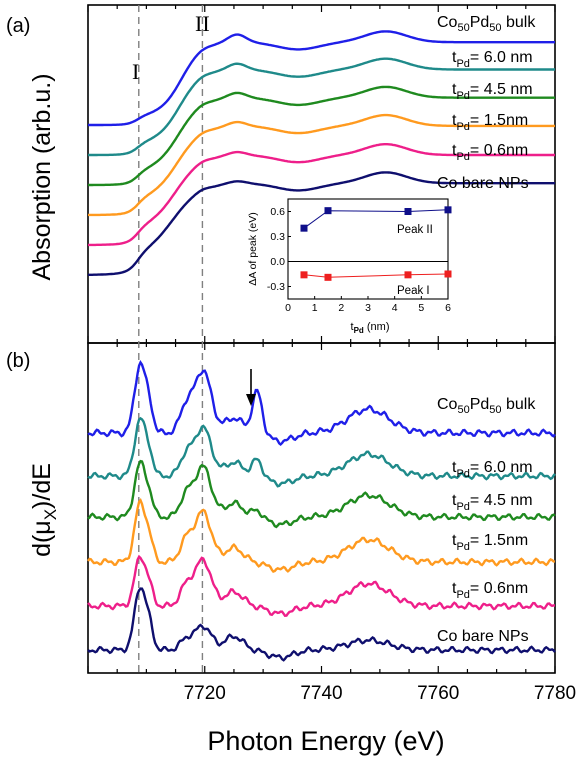  I want to click on peak-II-marker: II, so click(202, 23).